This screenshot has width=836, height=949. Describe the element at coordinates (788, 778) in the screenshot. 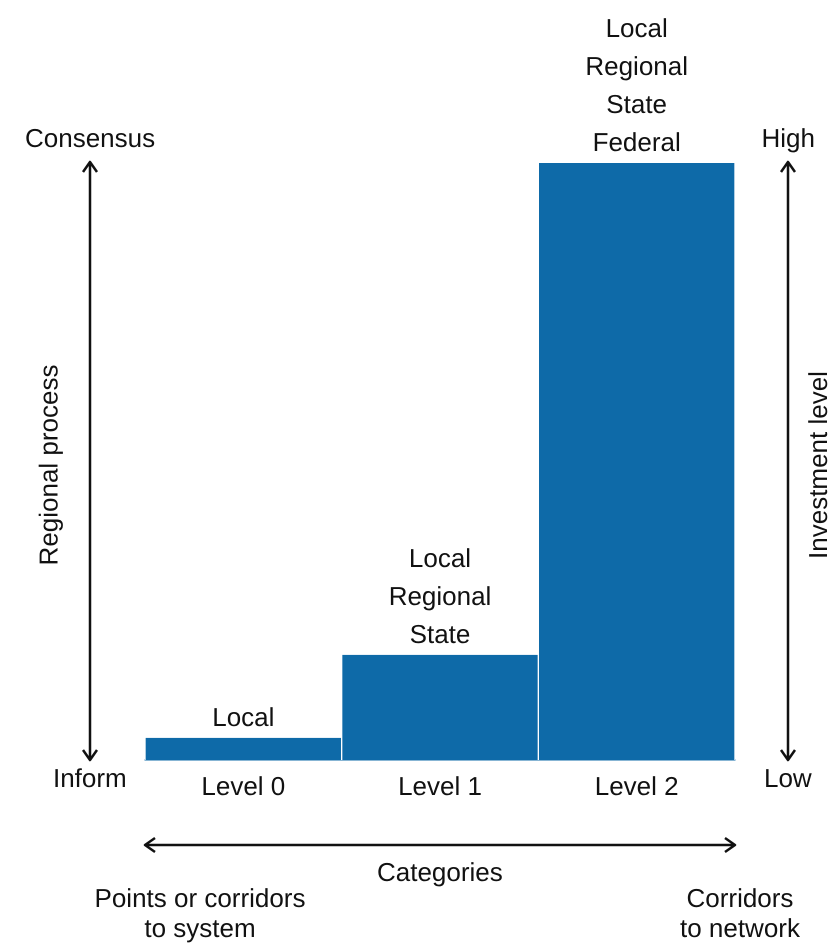

I see `text: Low` at that location.